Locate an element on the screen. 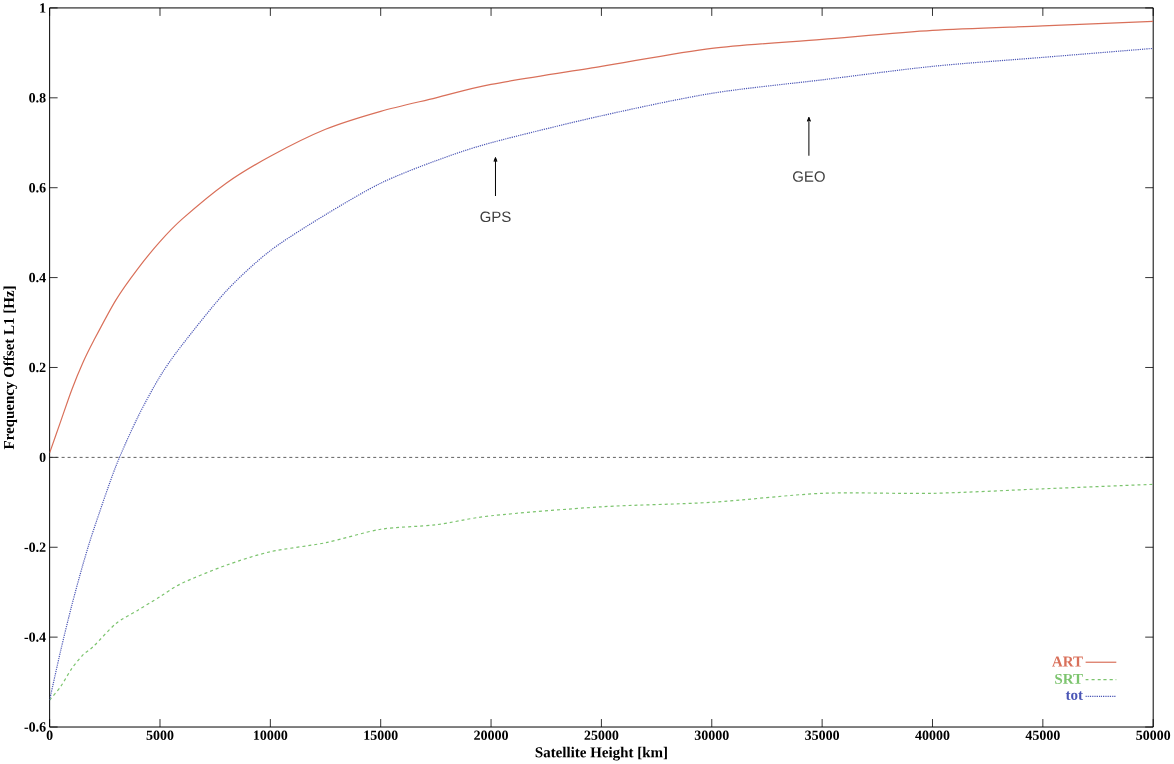 This screenshot has width=1174, height=764. x-tick-label: 50000 is located at coordinates (1153, 735).